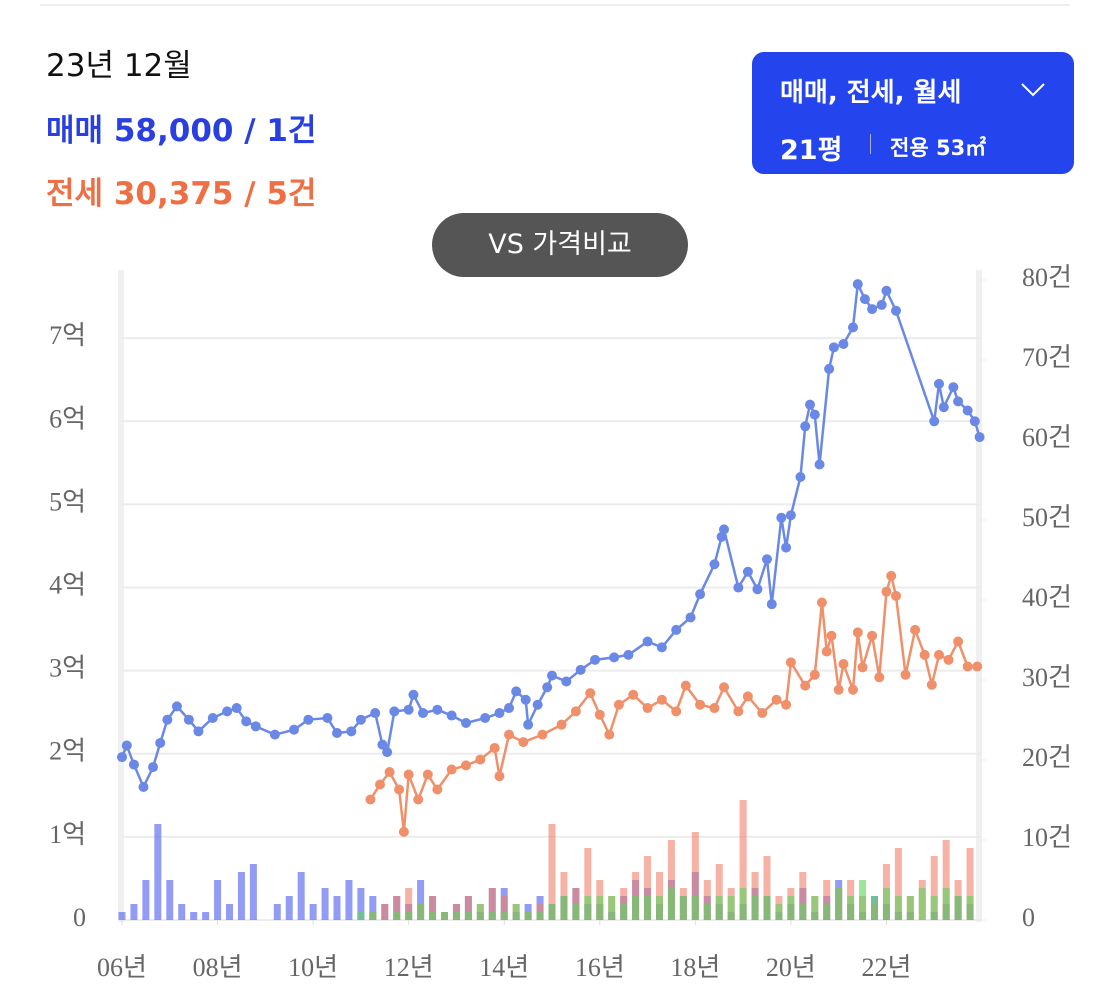 The image size is (1120, 1001). Describe the element at coordinates (938, 148) in the screenshot. I see `filter-area: 전용 53㎡` at that location.